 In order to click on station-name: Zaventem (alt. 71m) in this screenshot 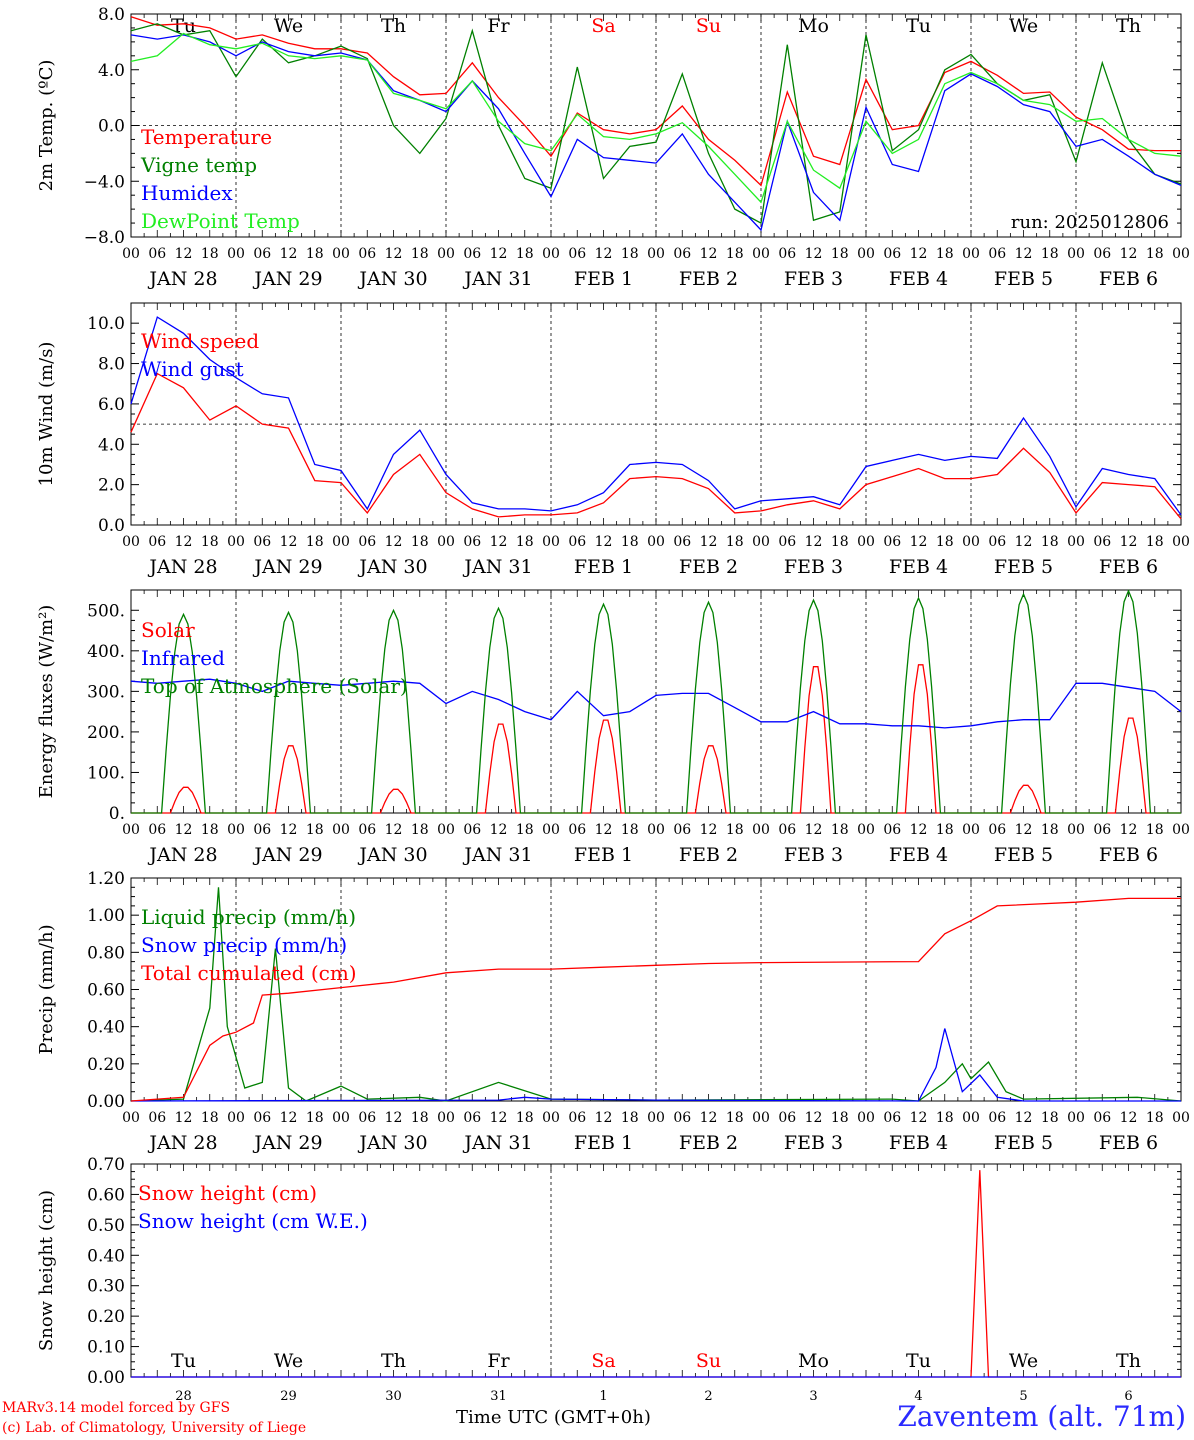, I will do `click(1041, 1416)`.